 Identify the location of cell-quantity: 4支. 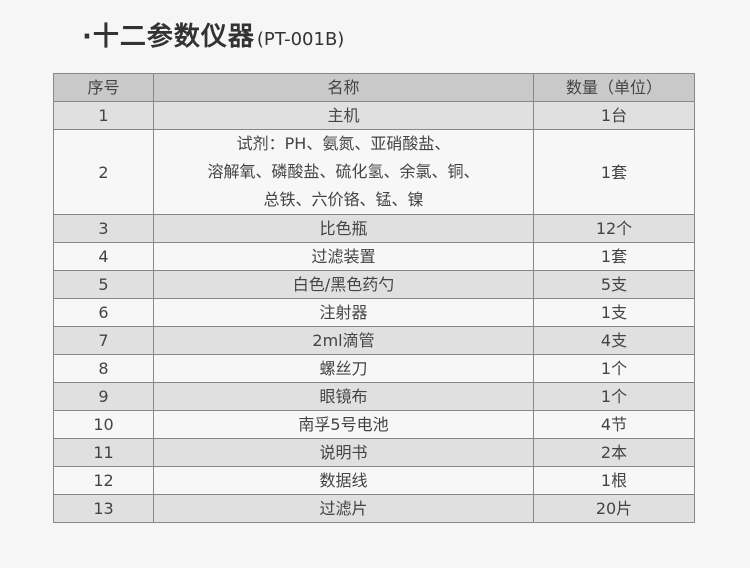
(614, 340).